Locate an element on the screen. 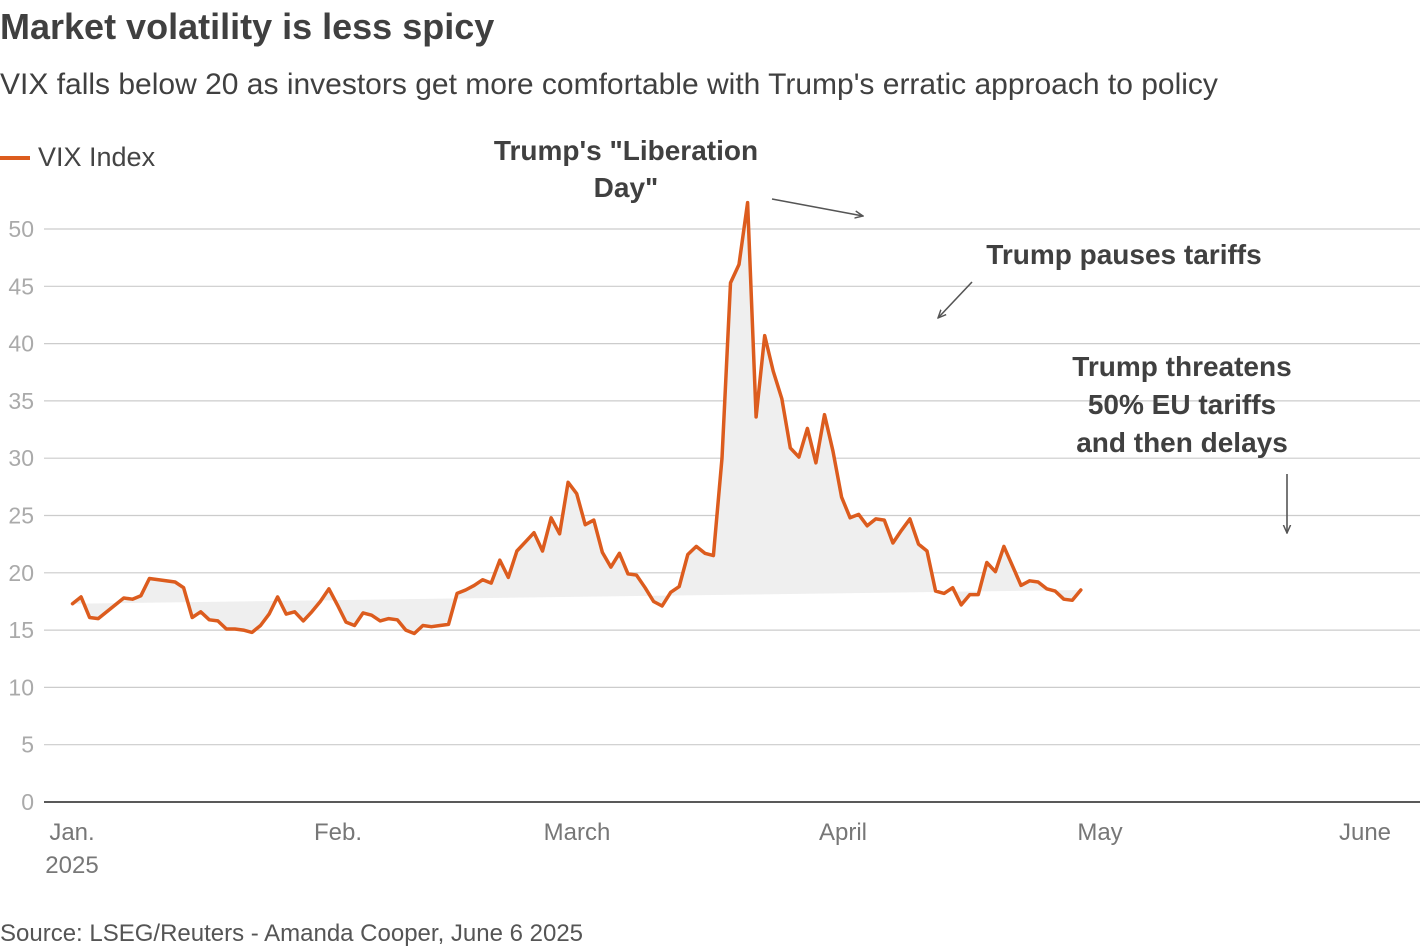  y-tick-label-5: 5 is located at coordinates (27, 745).